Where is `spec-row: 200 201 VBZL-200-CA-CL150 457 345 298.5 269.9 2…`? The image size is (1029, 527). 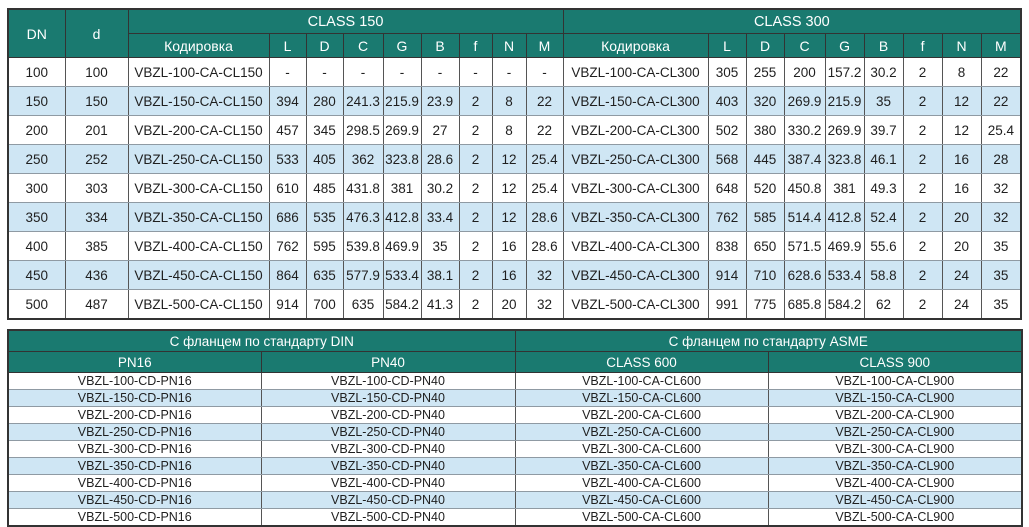
spec-row: 200 201 VBZL-200-CA-CL150 457 345 298.5 269.9 2… is located at coordinates (514, 130).